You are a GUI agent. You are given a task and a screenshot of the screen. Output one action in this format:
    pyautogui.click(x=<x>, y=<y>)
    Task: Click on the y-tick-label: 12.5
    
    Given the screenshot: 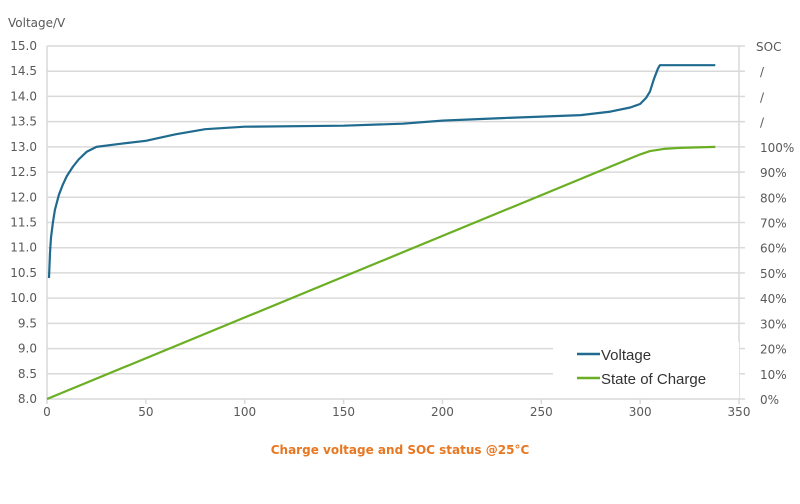 What is the action you would take?
    pyautogui.click(x=23, y=172)
    